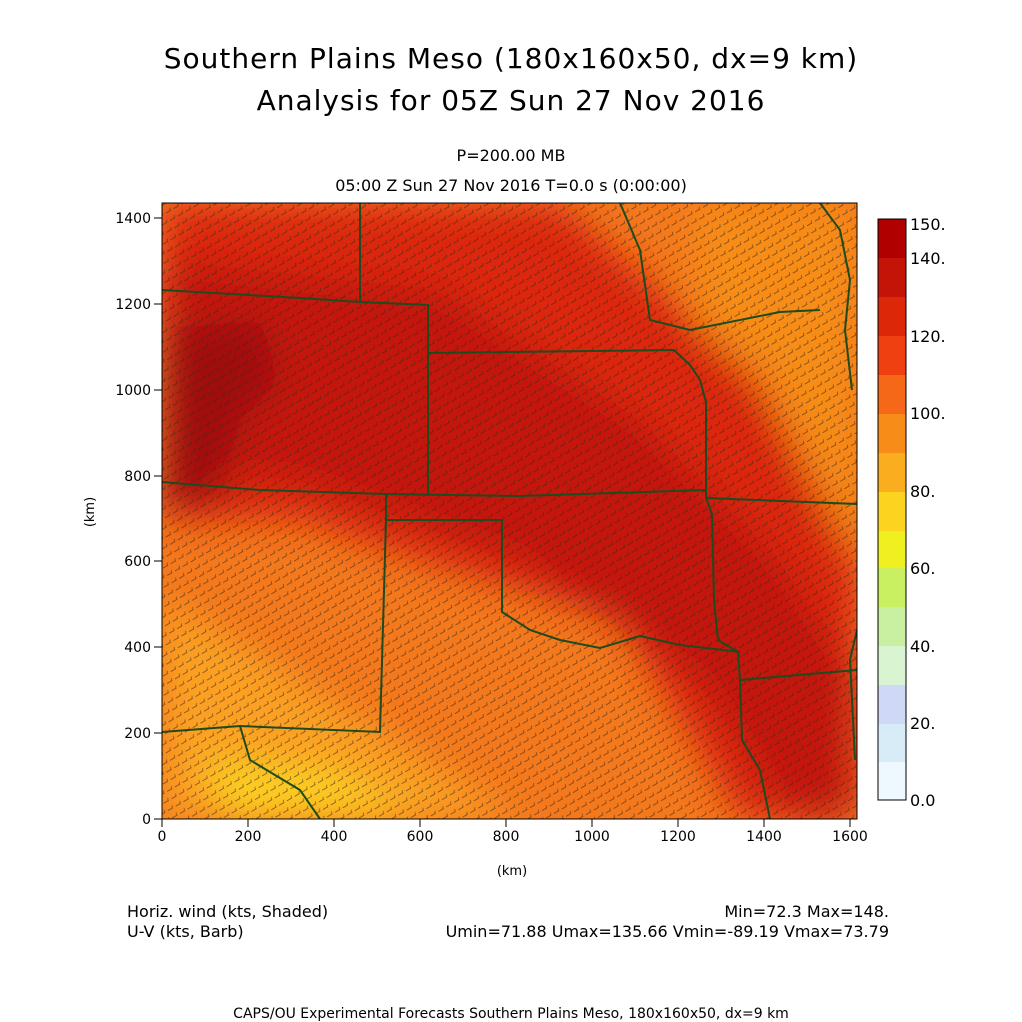  I want to click on footer-shaded-variable: Horiz. wind (kts, Shaded), so click(228, 911).